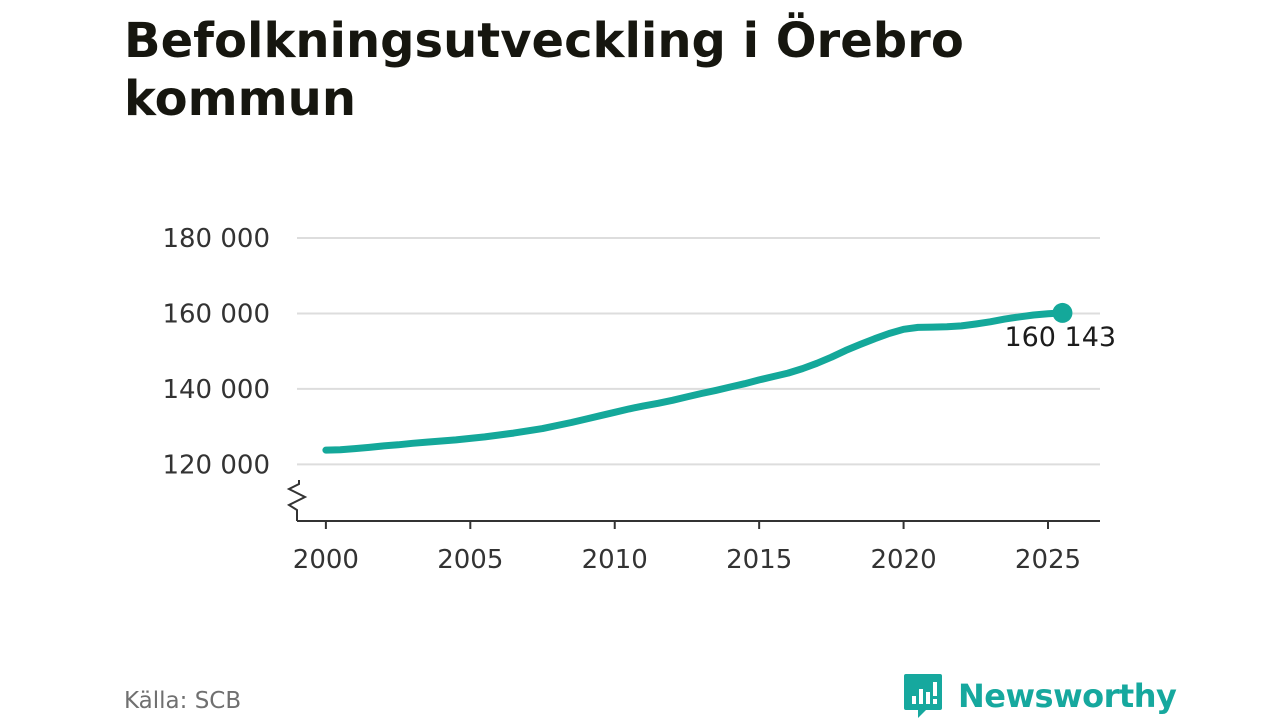 This screenshot has height=720, width=1280. What do you see at coordinates (297, 500) in the screenshot?
I see `axis-break-mark` at bounding box center [297, 500].